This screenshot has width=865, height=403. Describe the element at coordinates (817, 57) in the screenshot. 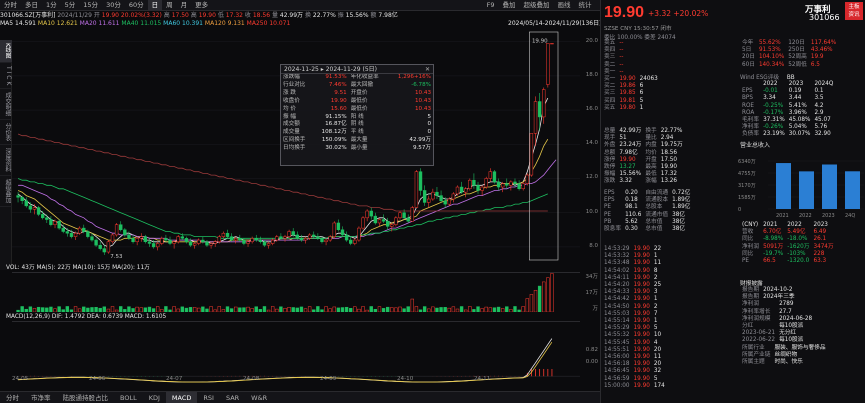

I see `performance-cell: 19.9` at that location.